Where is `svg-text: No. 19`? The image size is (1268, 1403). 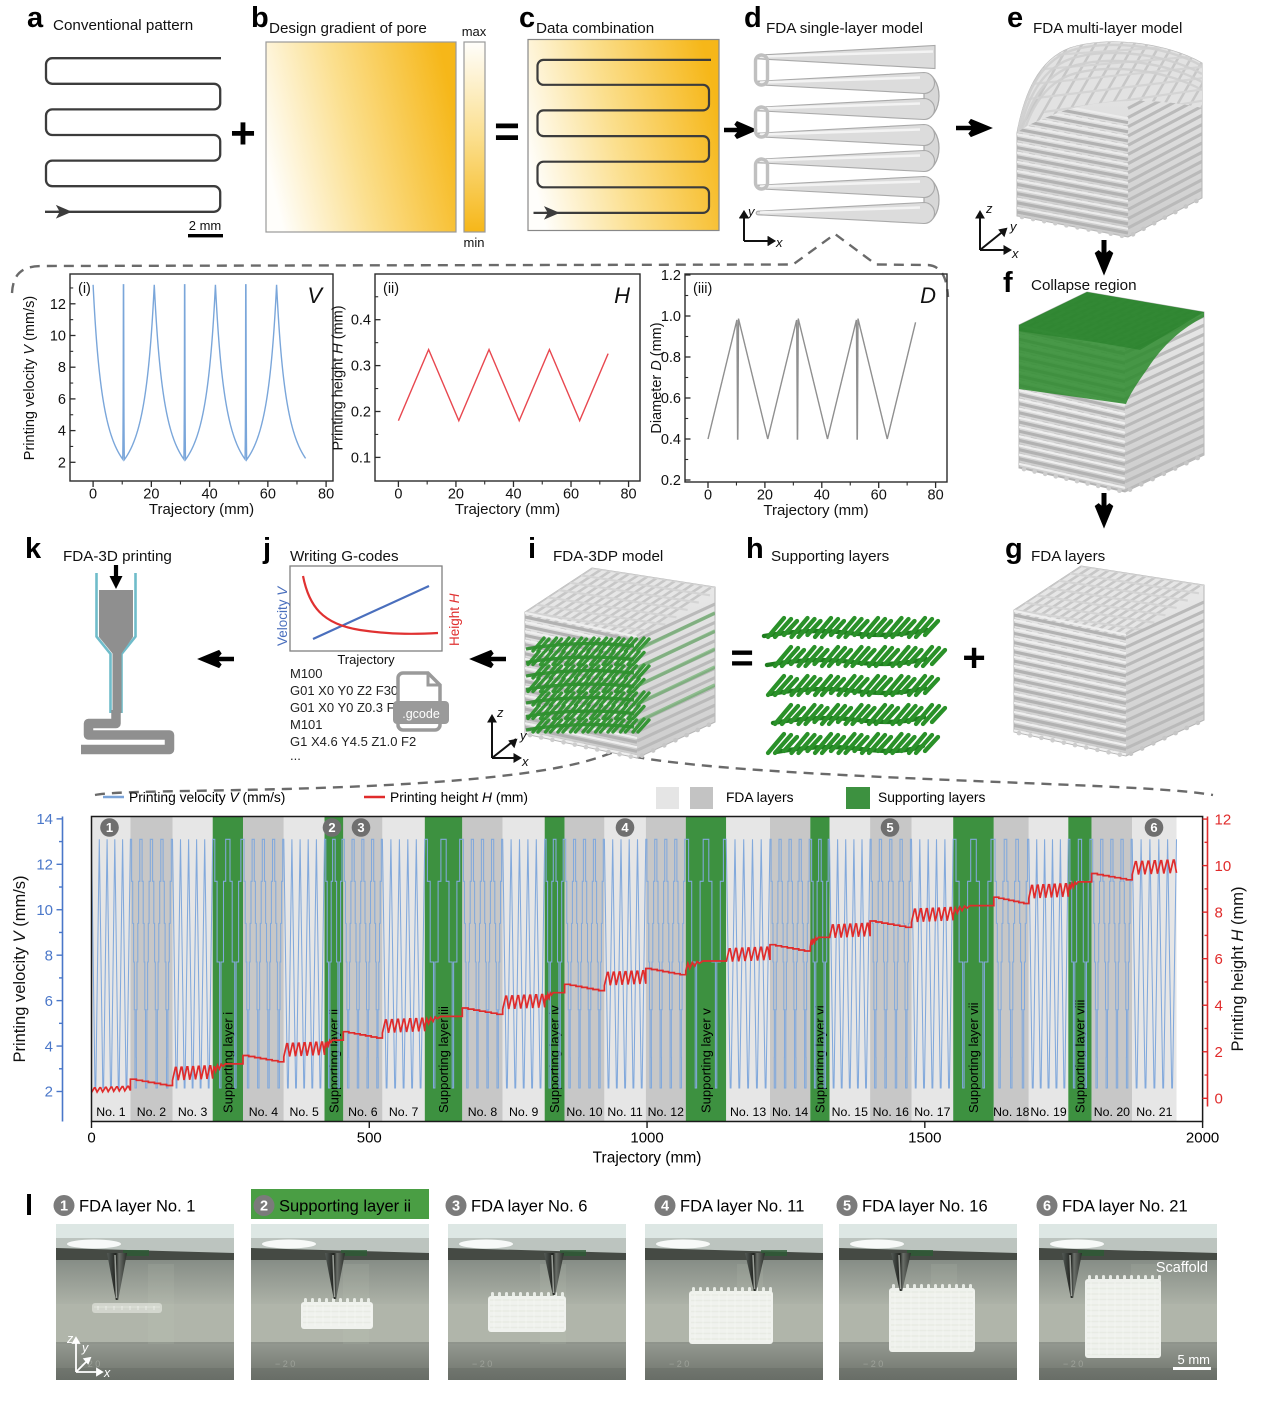 svg-text: No. 19 is located at coordinates (1048, 1112).